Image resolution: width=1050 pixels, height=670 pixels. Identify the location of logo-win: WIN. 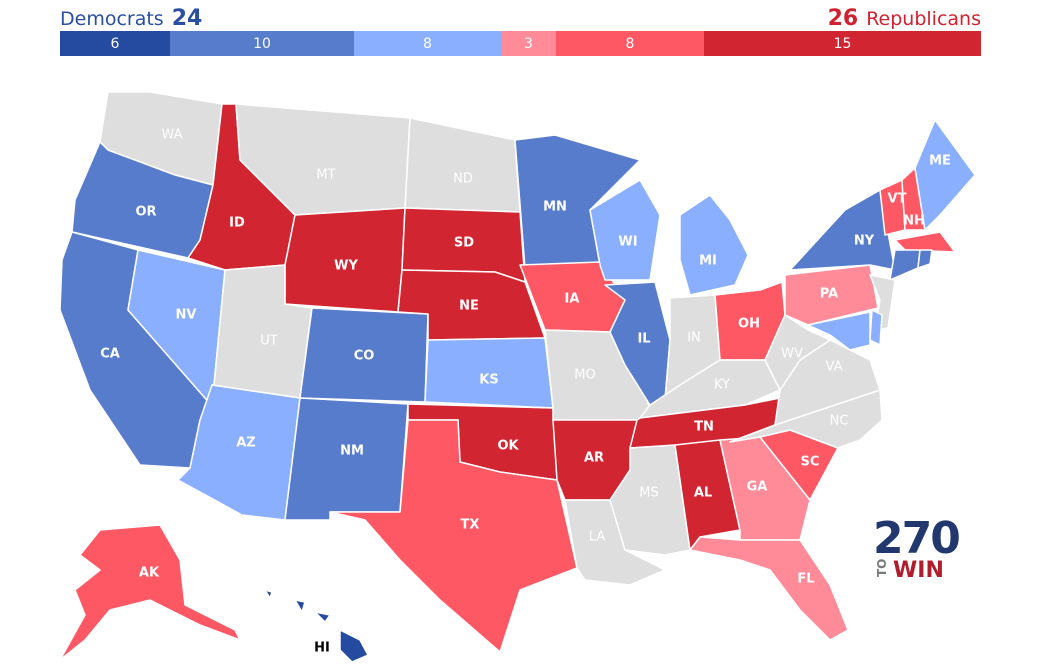
(918, 570).